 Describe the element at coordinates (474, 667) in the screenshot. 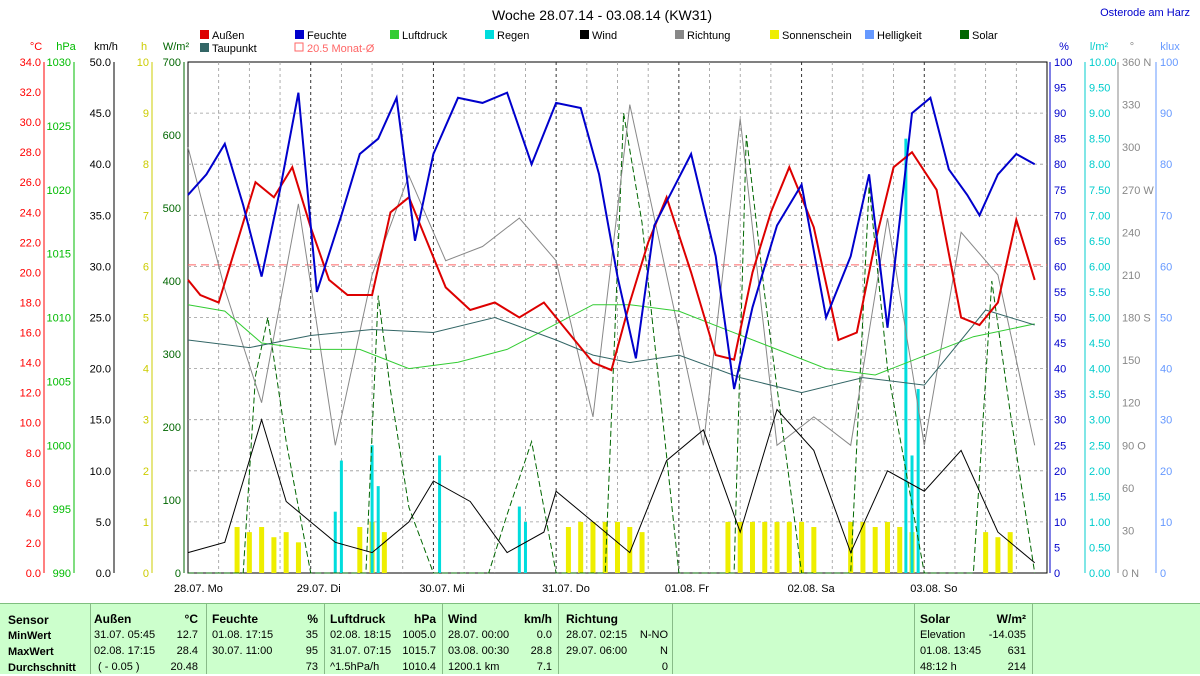

I see `wind-distance: 1200.1 km` at that location.